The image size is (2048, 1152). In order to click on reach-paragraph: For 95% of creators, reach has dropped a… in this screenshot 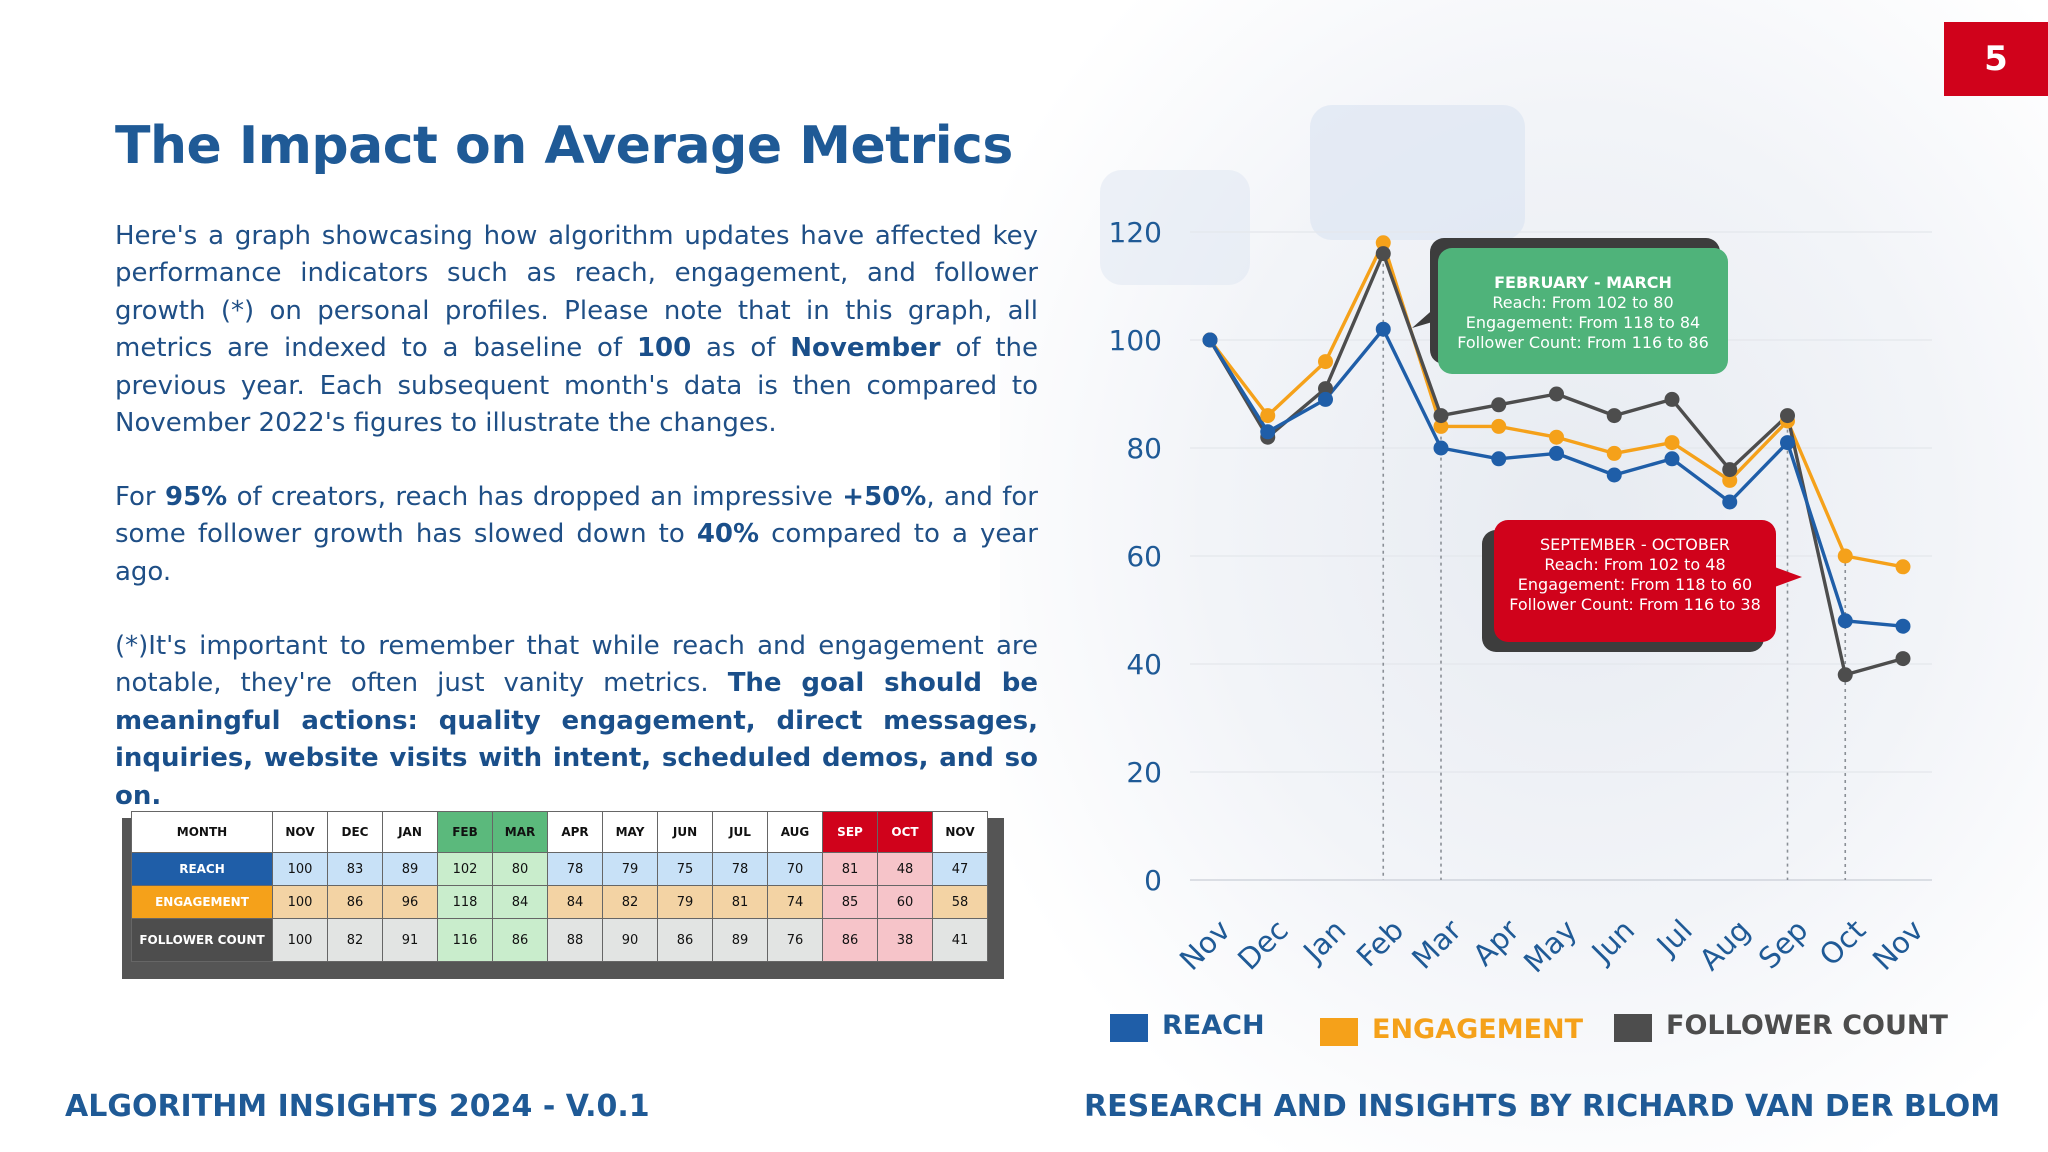, I will do `click(576, 535)`.